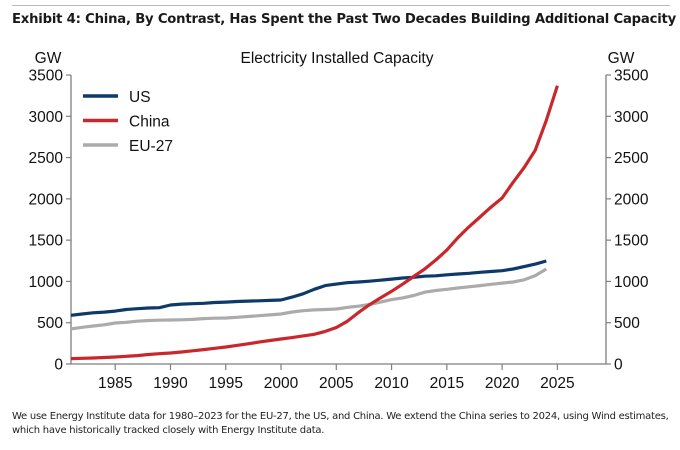  I want to click on y-tick-label-left: 3500, so click(46, 76).